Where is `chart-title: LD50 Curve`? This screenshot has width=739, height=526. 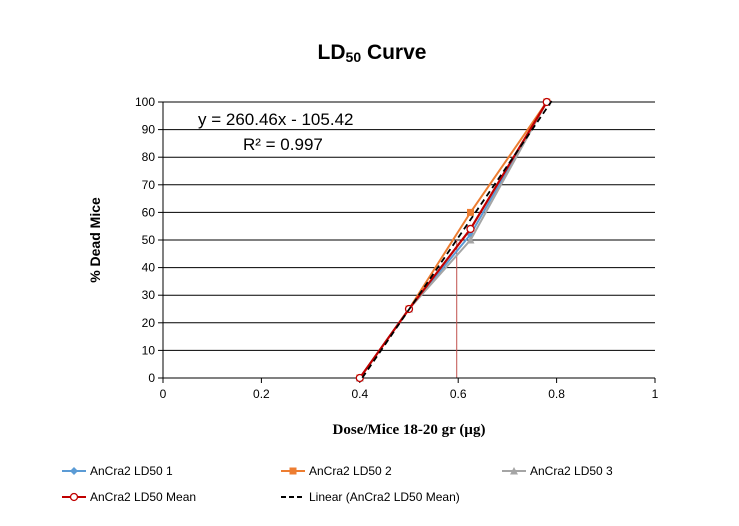
chart-title: LD50 Curve is located at coordinates (372, 53).